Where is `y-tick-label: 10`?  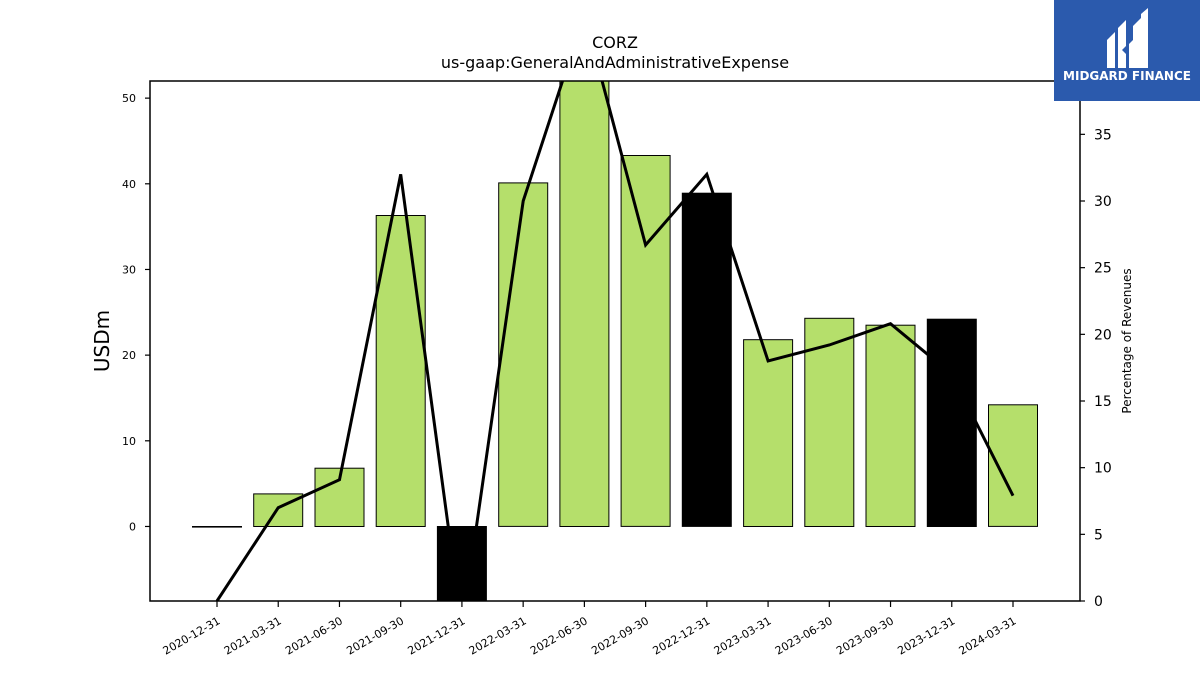 y-tick-label: 10 is located at coordinates (129, 441).